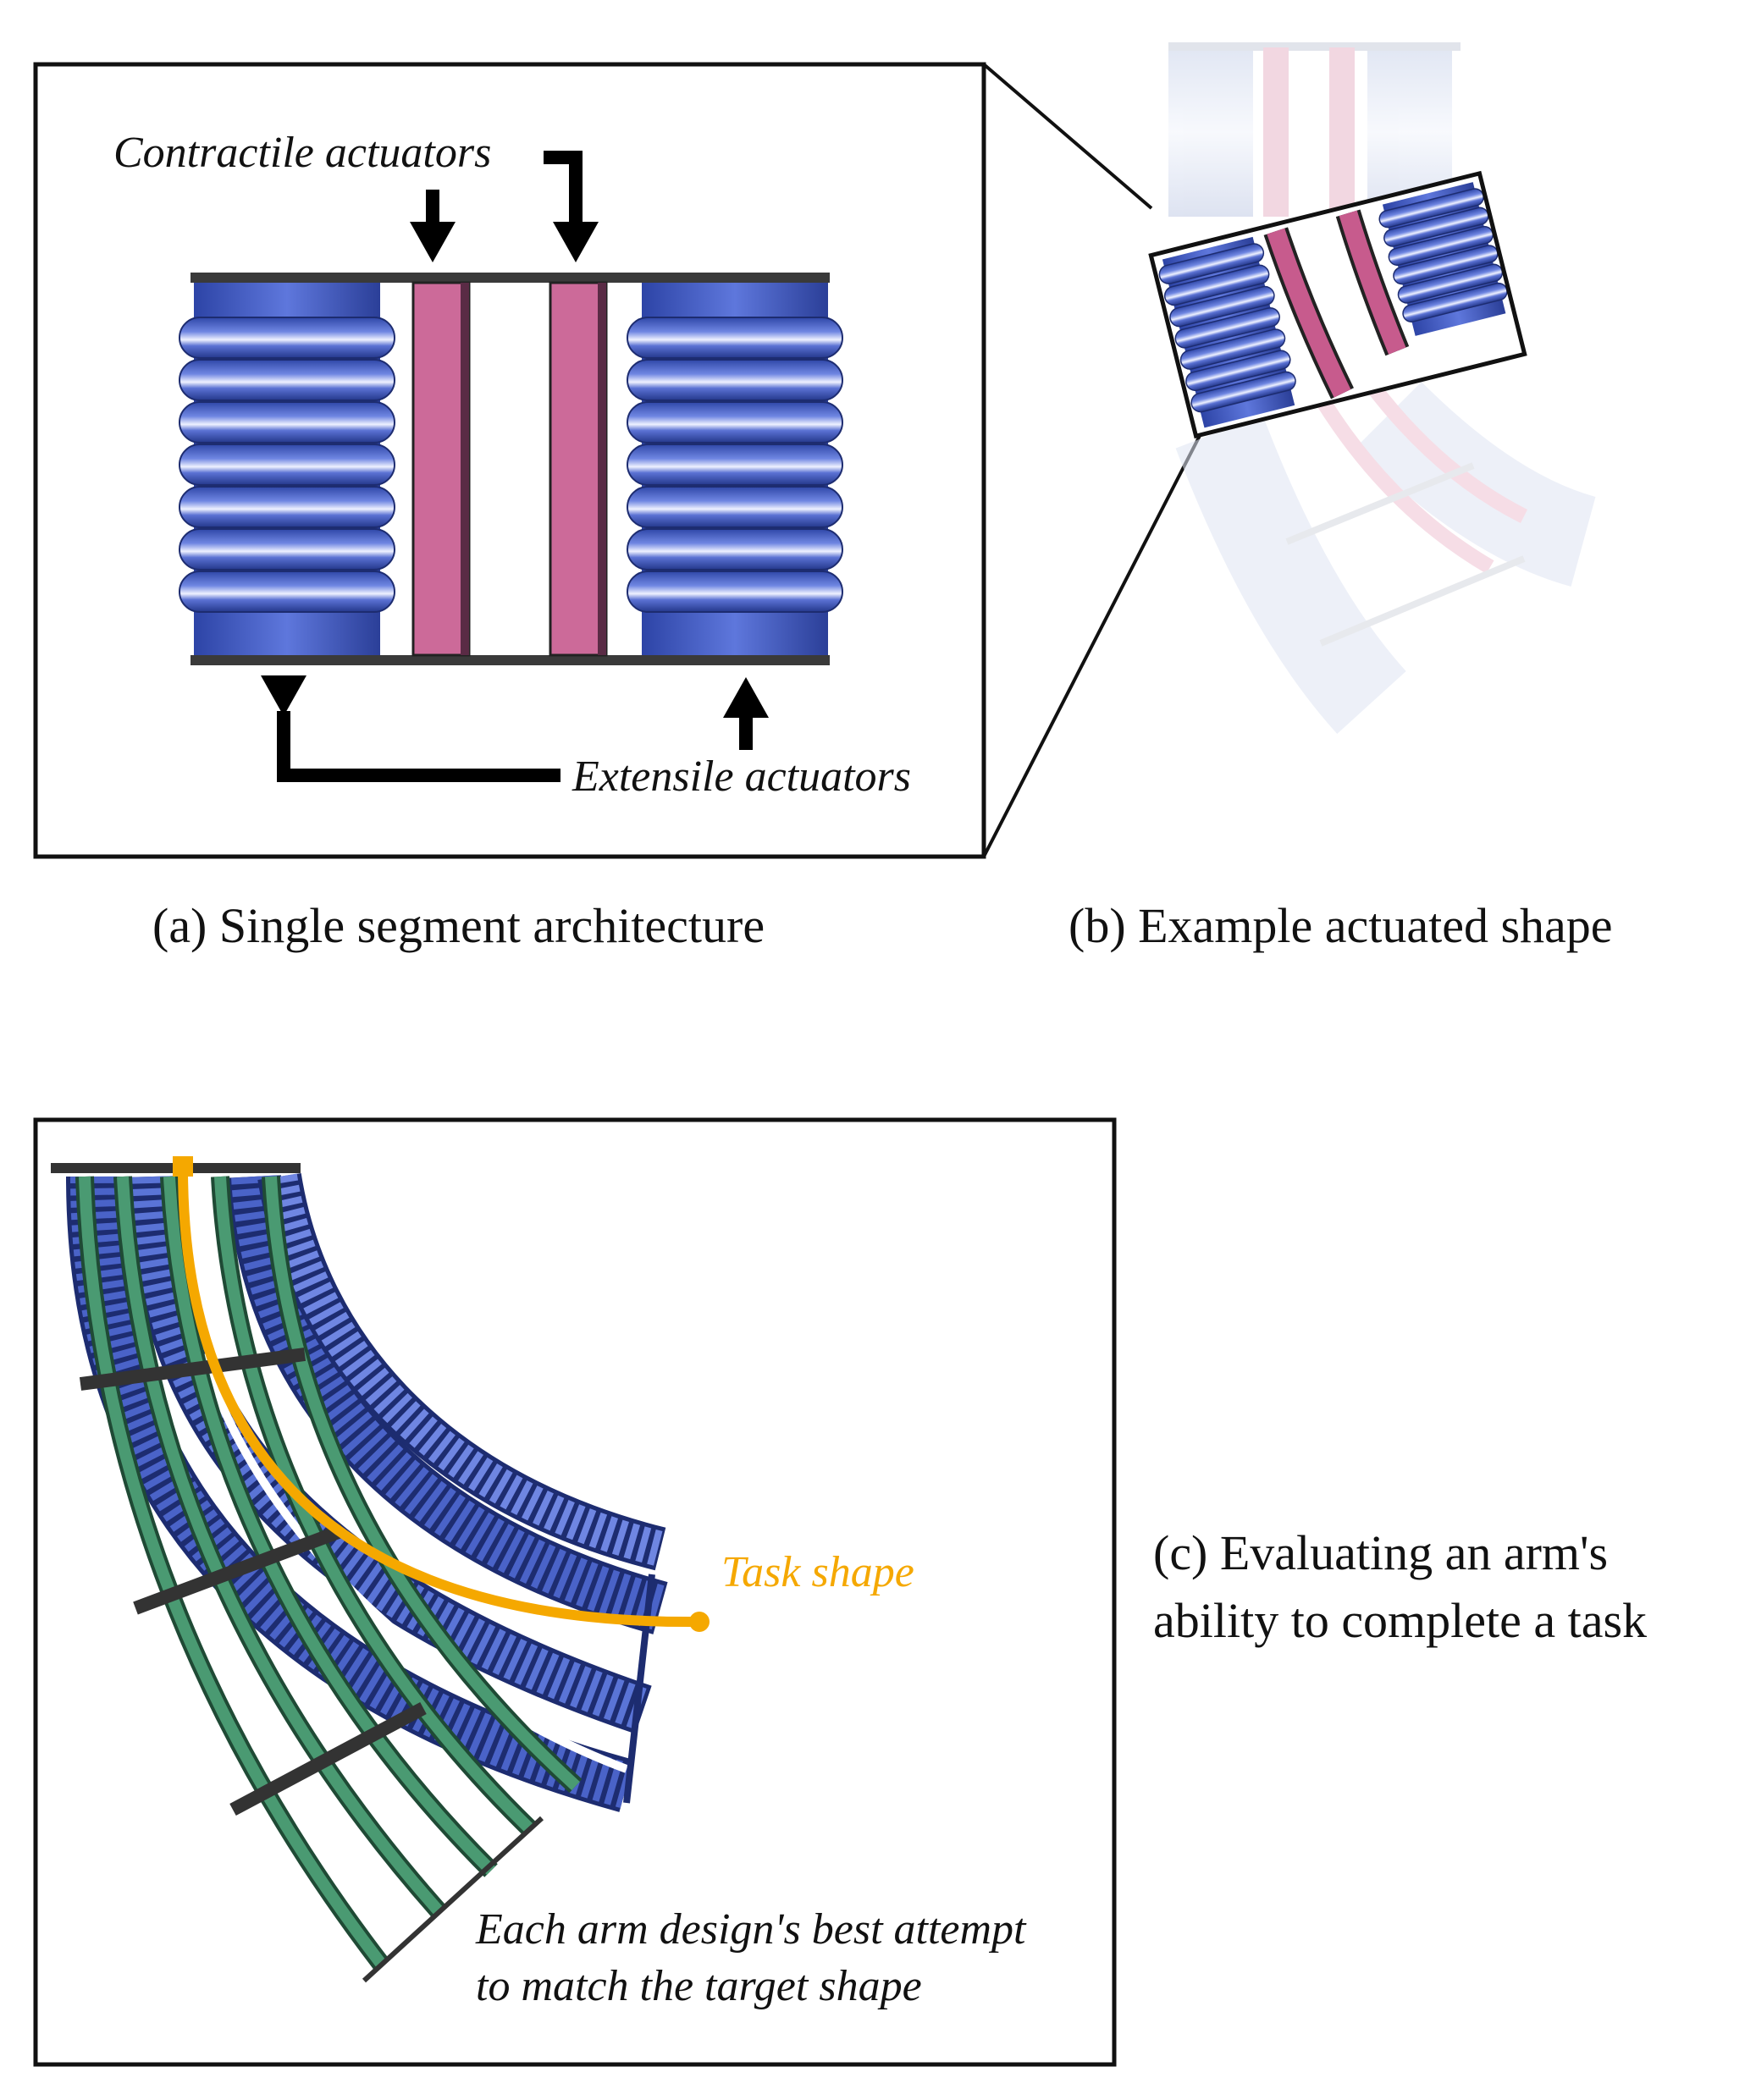 This screenshot has height=2100, width=1756. Describe the element at coordinates (287, 469) in the screenshot. I see `left-extensile-actuator` at that location.